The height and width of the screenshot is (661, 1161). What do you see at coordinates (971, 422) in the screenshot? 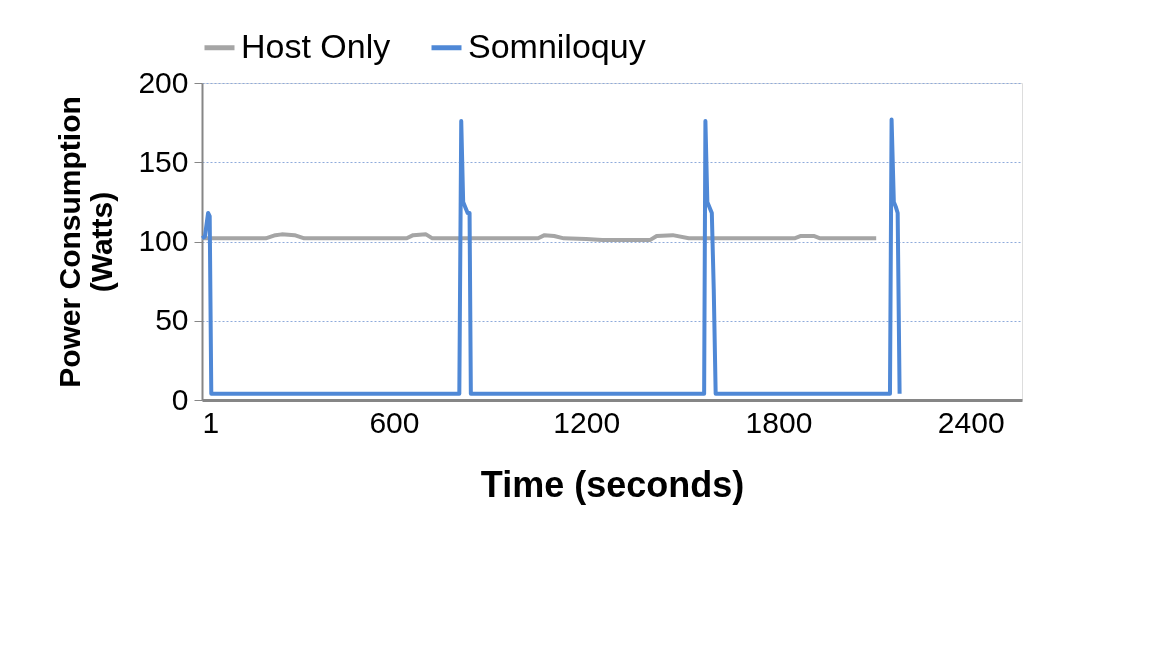
I see `x-tick-label: 2400` at bounding box center [971, 422].